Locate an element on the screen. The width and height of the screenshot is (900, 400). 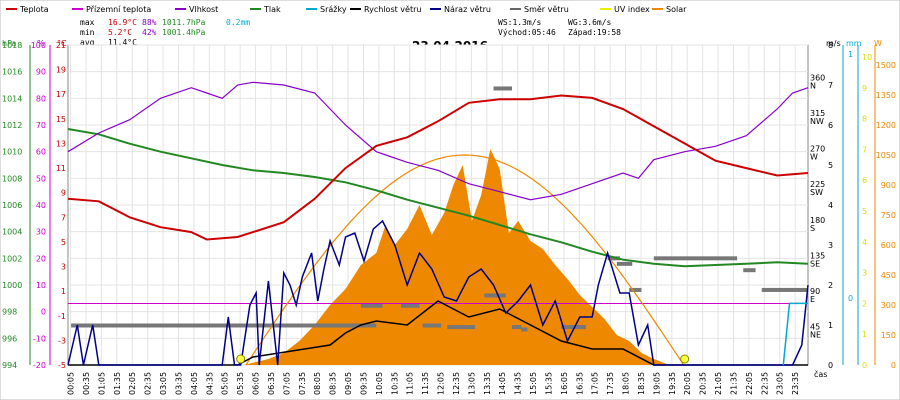
tick-uv-1: 9 is located at coordinates (864, 88).